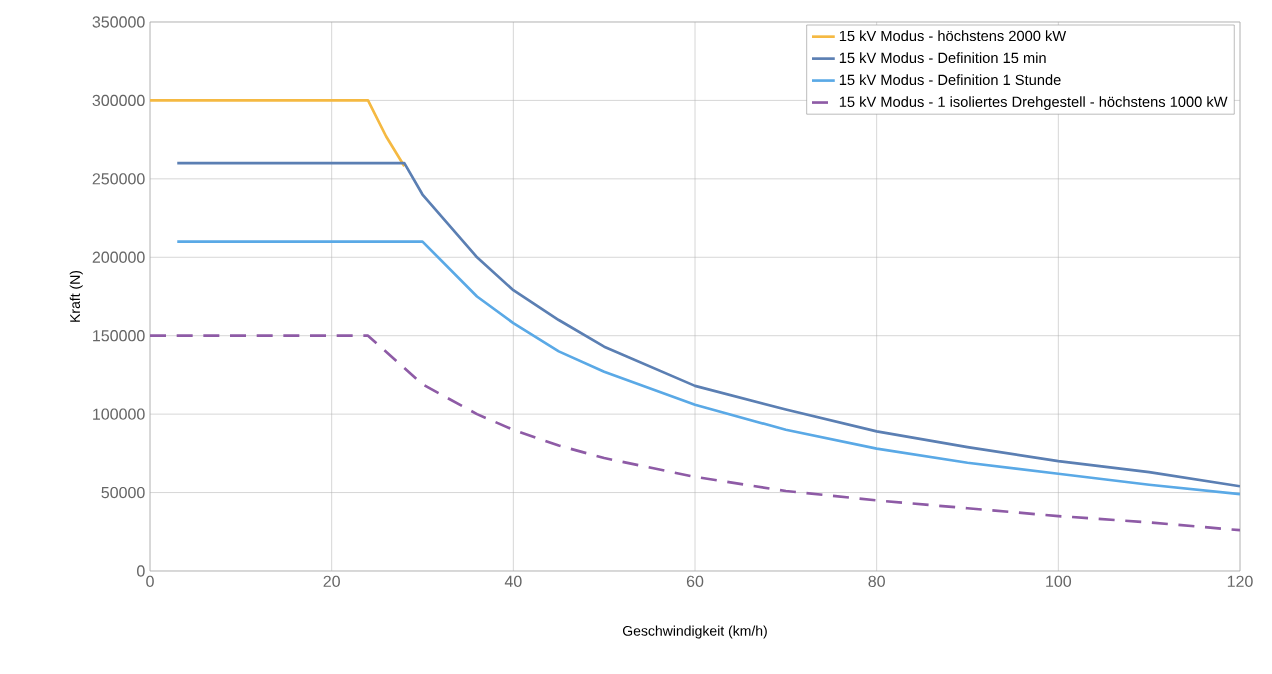 The height and width of the screenshot is (674, 1272). I want to click on legend-label: 15 kV Modus - Definition 15 min, so click(942, 58).